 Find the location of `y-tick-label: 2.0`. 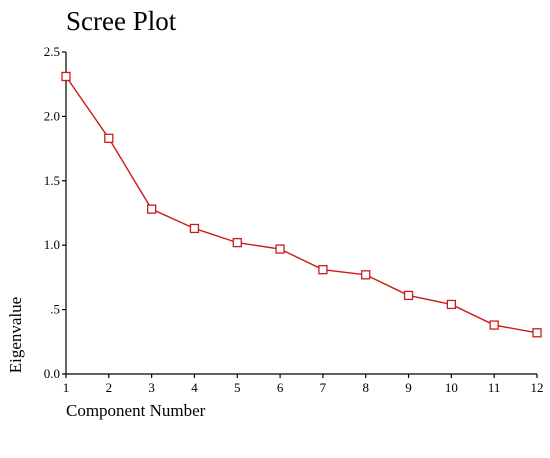

y-tick-label: 2.0 is located at coordinates (52, 115).